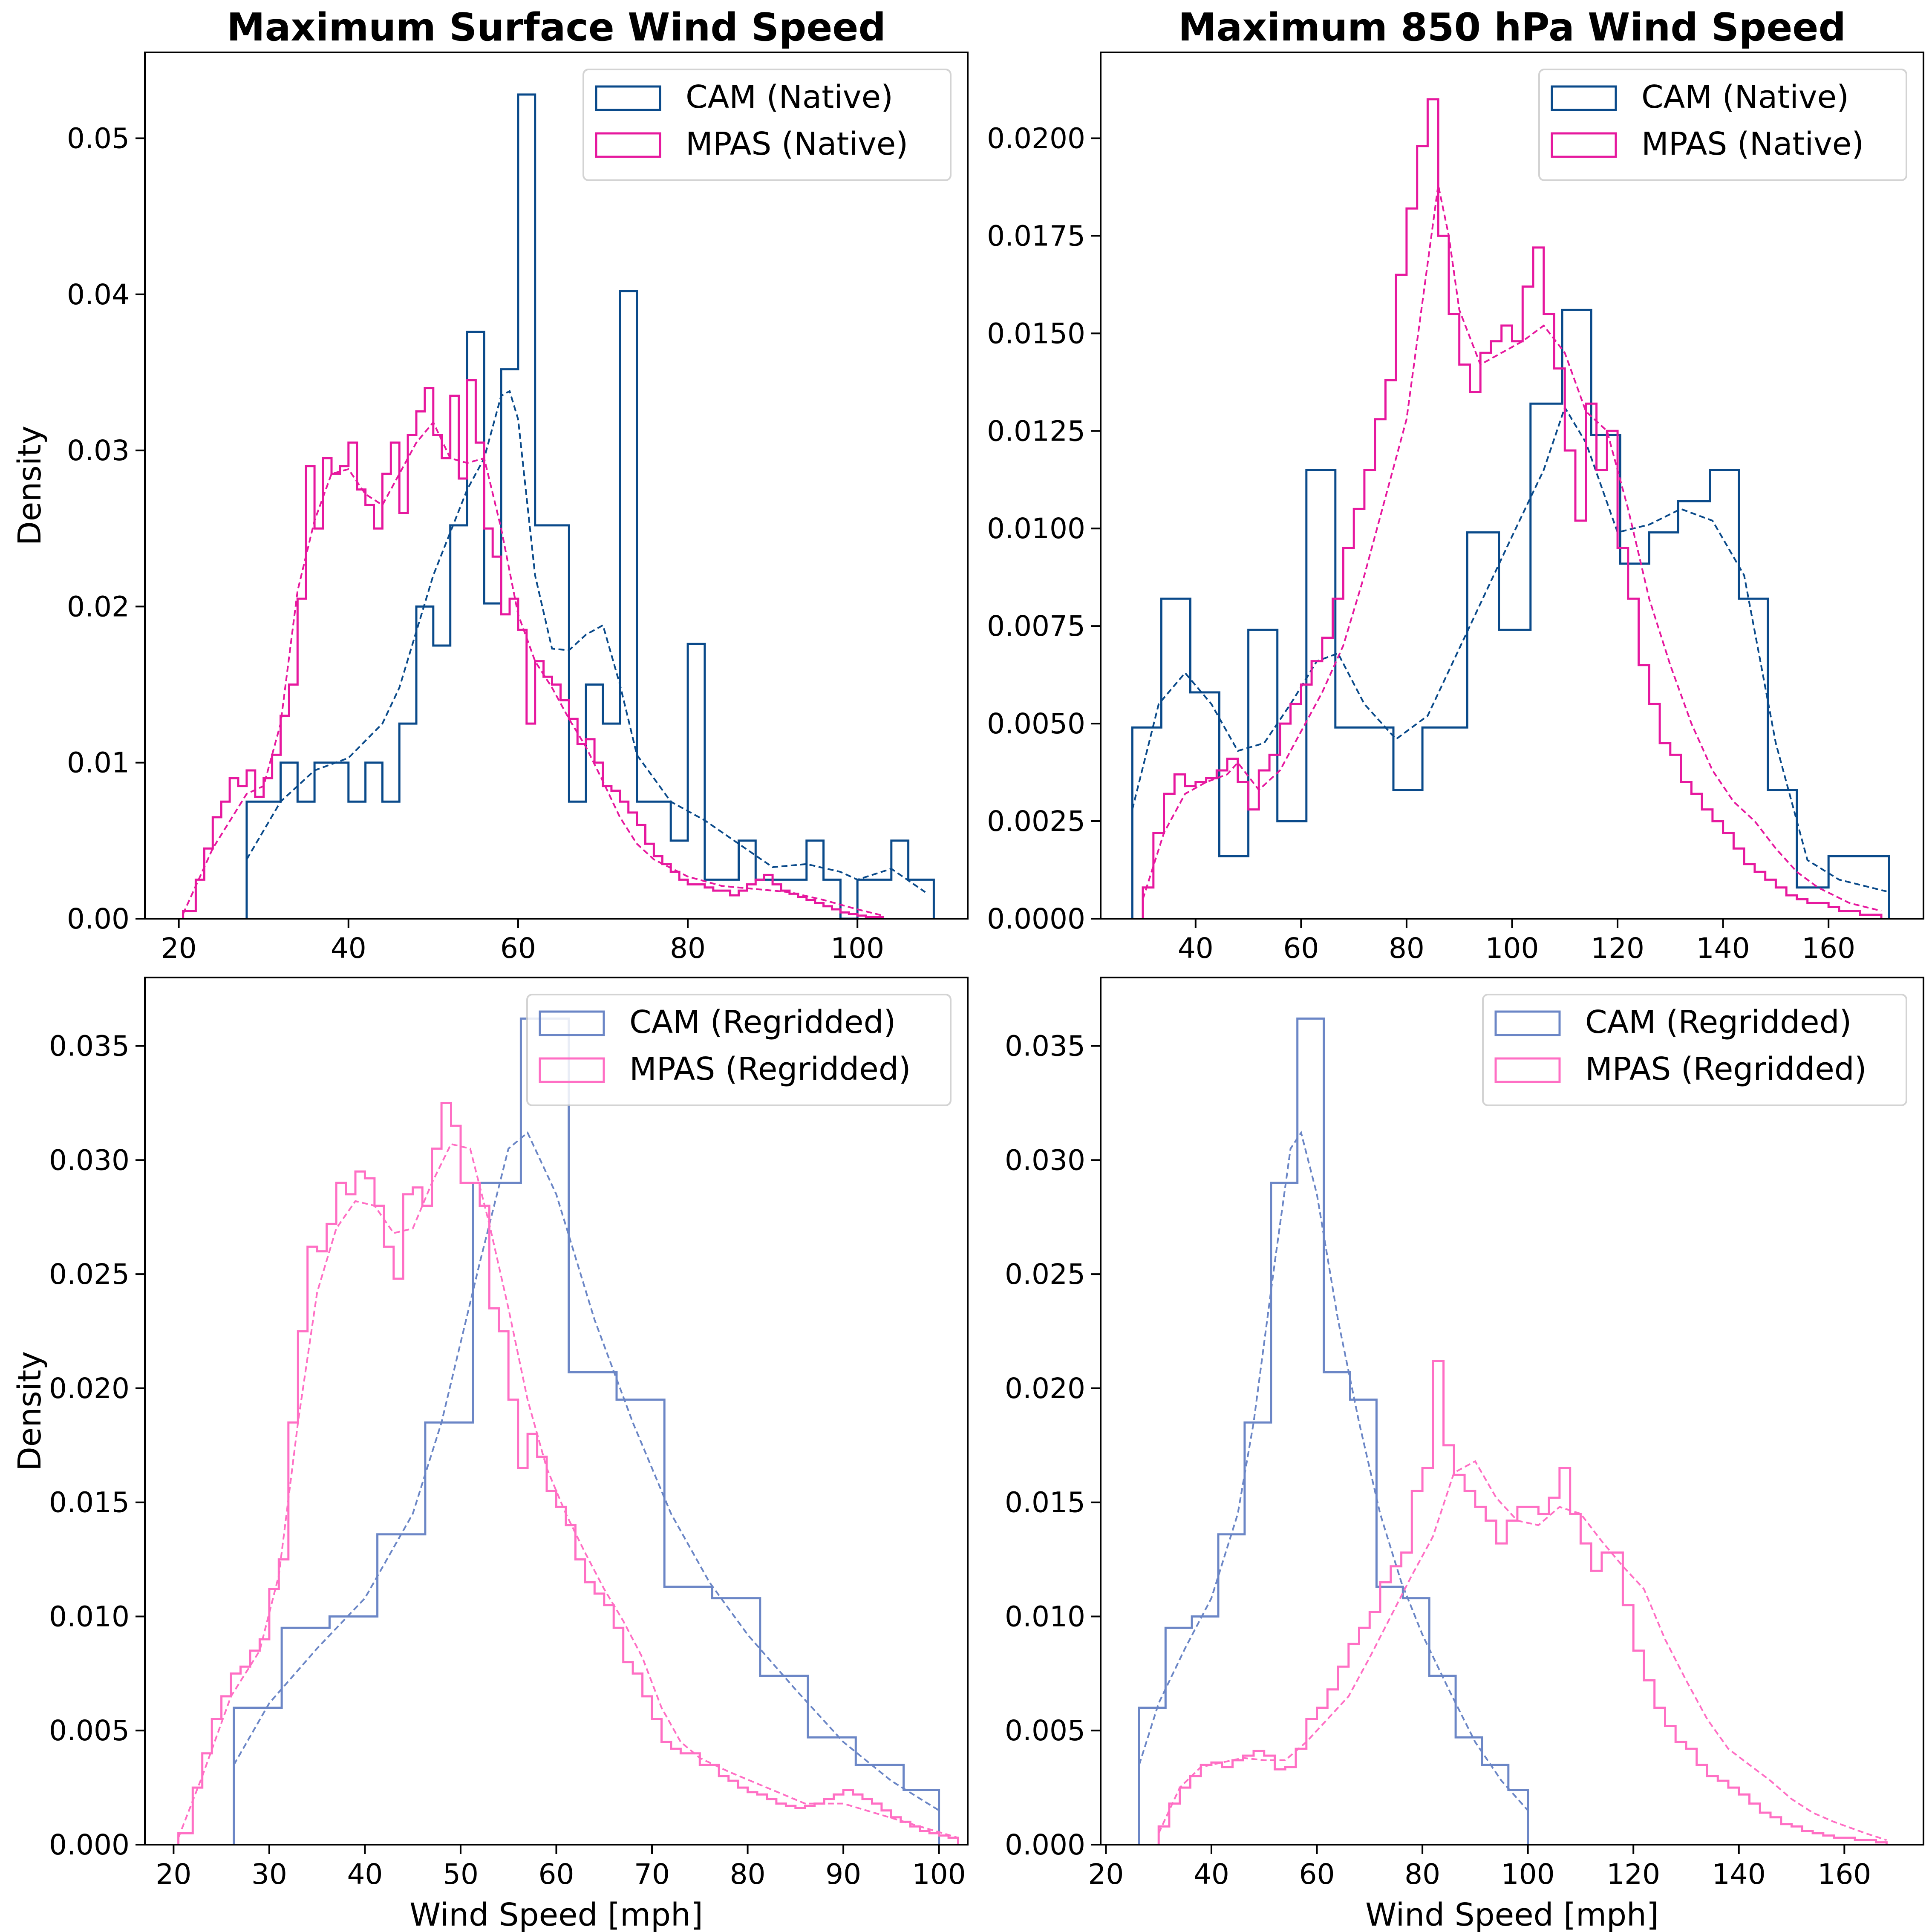  What do you see at coordinates (1745, 97) in the screenshot?
I see `panel-top-right-legend-label: CAM (Native)` at bounding box center [1745, 97].